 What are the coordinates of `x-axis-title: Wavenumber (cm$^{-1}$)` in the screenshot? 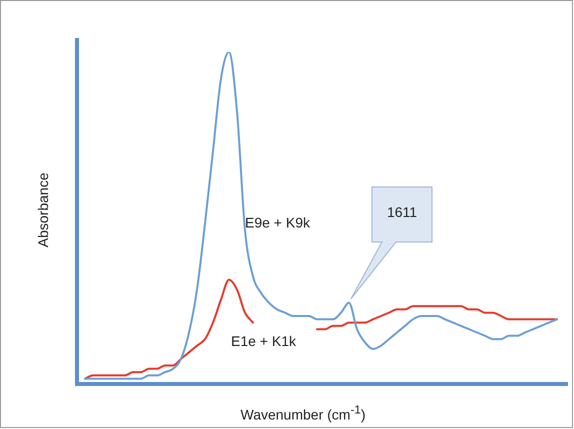 It's located at (303, 413).